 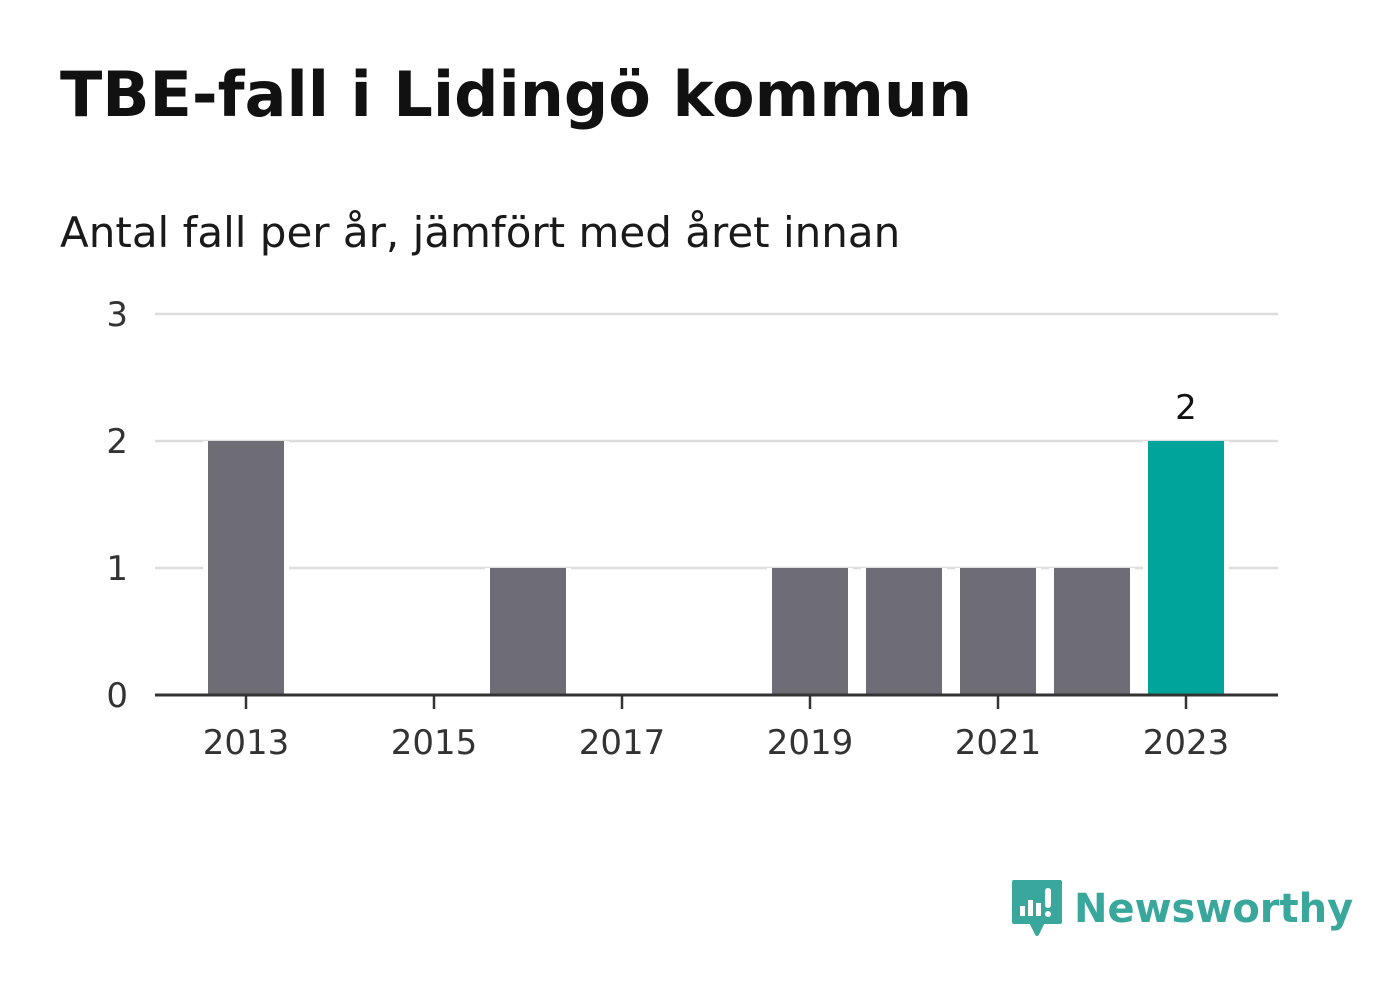 What do you see at coordinates (1186, 568) in the screenshot?
I see `bar-highlight` at bounding box center [1186, 568].